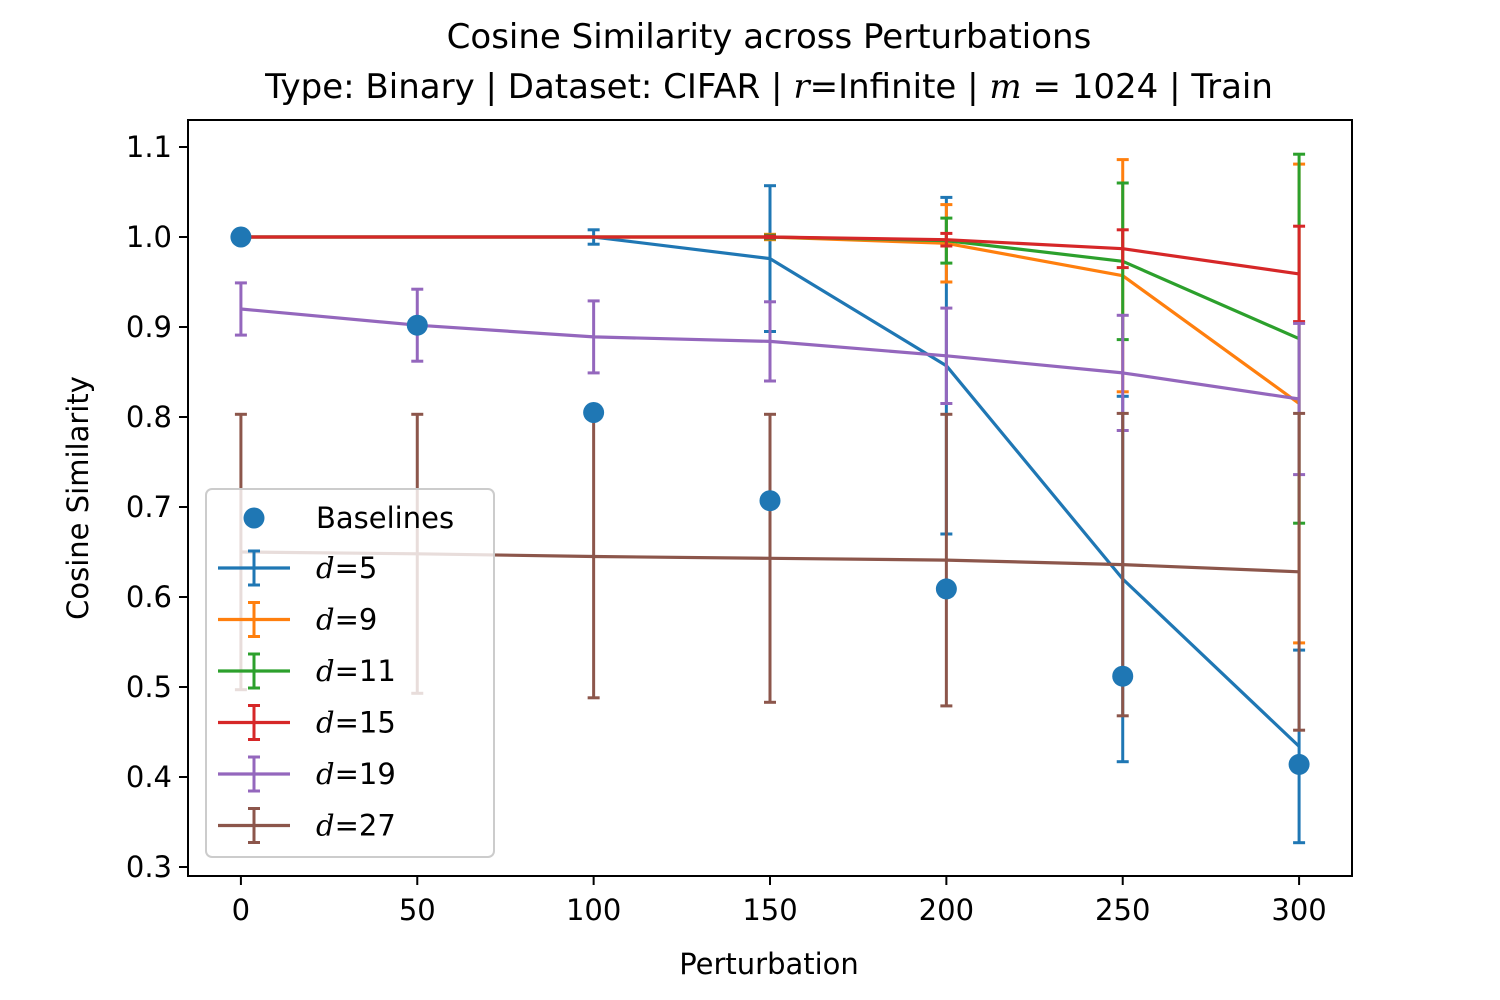  I want to click on legend-label: d=27, so click(356, 826).